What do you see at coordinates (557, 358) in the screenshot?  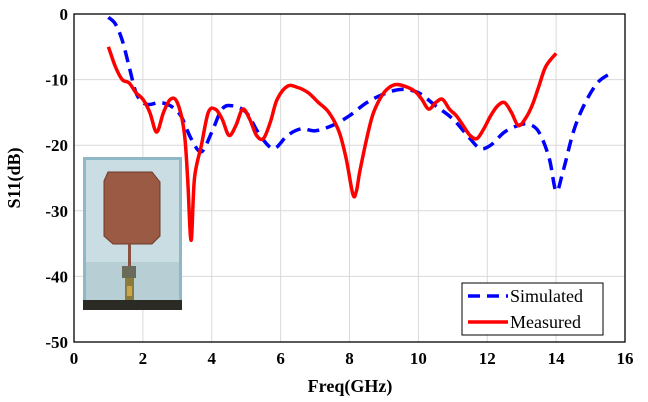 I see `x-tick-label: 14` at bounding box center [557, 358].